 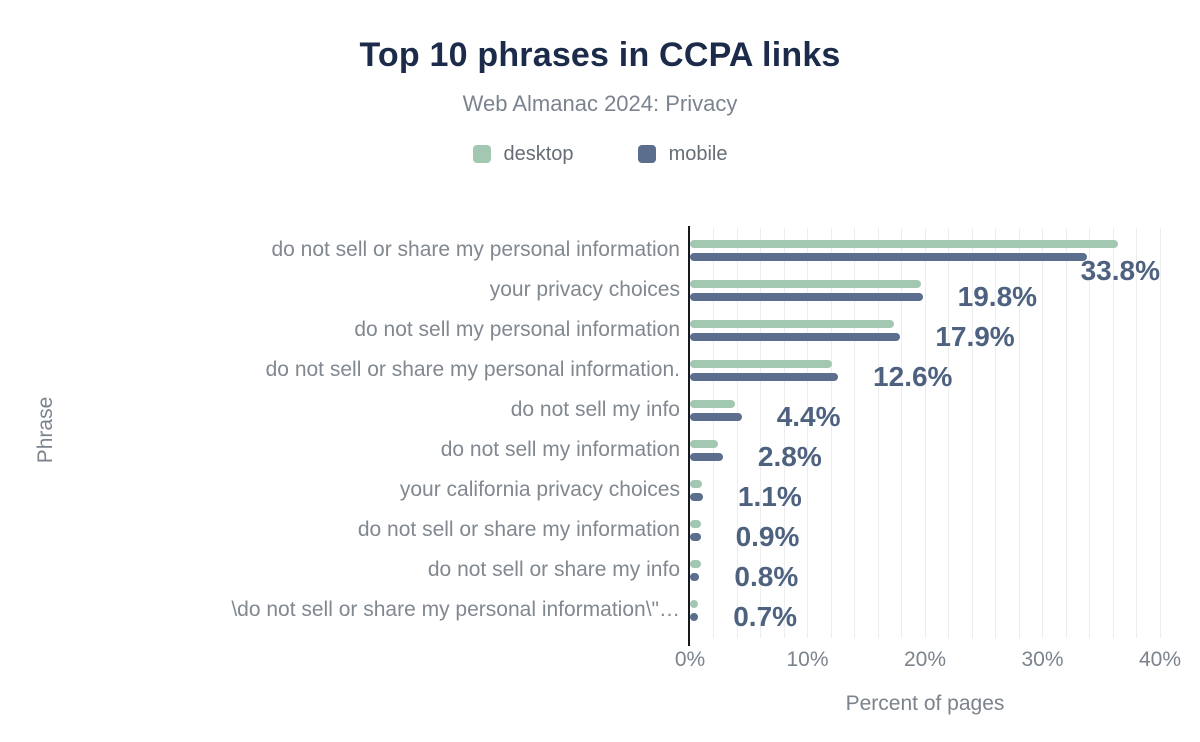 I want to click on x-tick-label: 40%, so click(x=1160, y=659).